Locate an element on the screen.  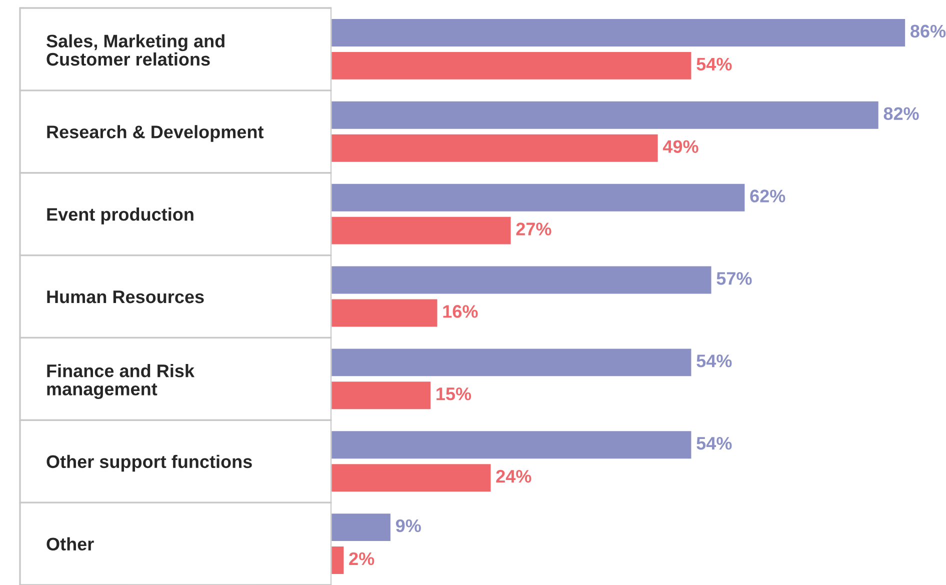
y-tick-label: Finance and Risk management is located at coordinates (121, 382).